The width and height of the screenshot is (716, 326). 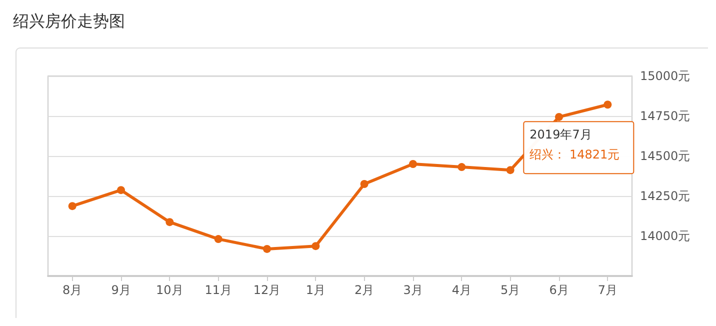 I want to click on x-tick-label: 10月, so click(x=170, y=290).